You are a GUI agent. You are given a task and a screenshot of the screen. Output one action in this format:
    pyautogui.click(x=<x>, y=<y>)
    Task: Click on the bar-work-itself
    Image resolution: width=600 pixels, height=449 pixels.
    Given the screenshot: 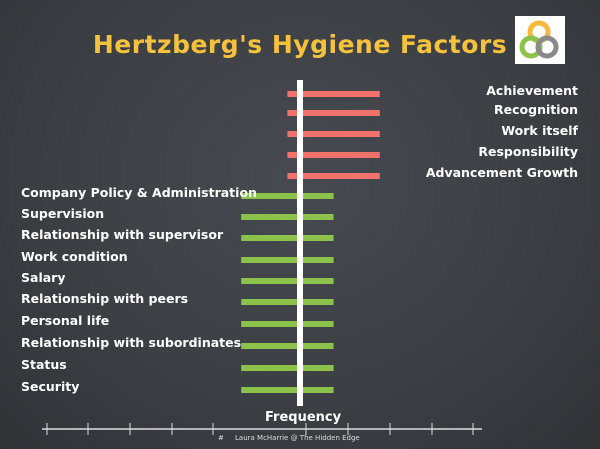 What is the action you would take?
    pyautogui.click(x=333, y=134)
    